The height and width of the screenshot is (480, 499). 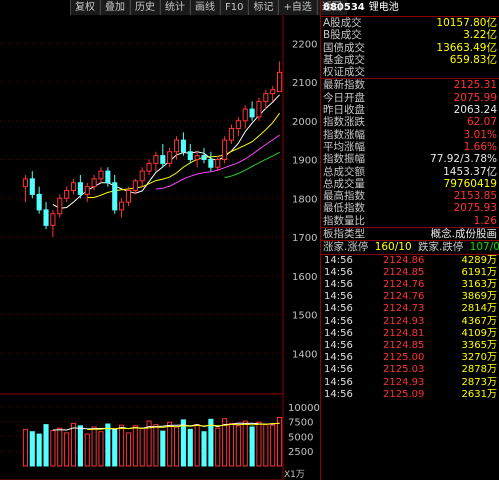 What do you see at coordinates (344, 7) in the screenshot?
I see `index-code: 880534` at bounding box center [344, 7].